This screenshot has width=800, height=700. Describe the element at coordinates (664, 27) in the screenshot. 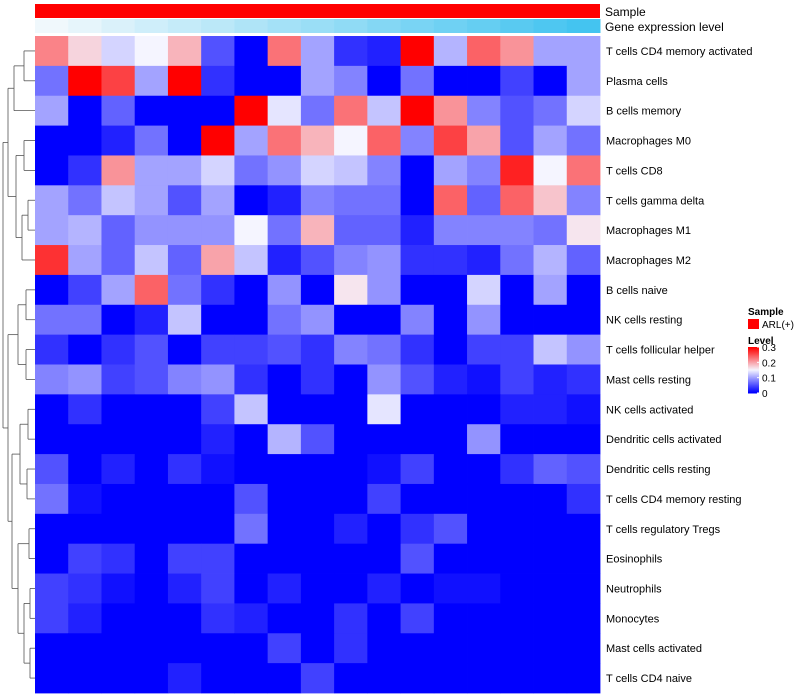

I see `expression-track-label: Gene expression level` at that location.